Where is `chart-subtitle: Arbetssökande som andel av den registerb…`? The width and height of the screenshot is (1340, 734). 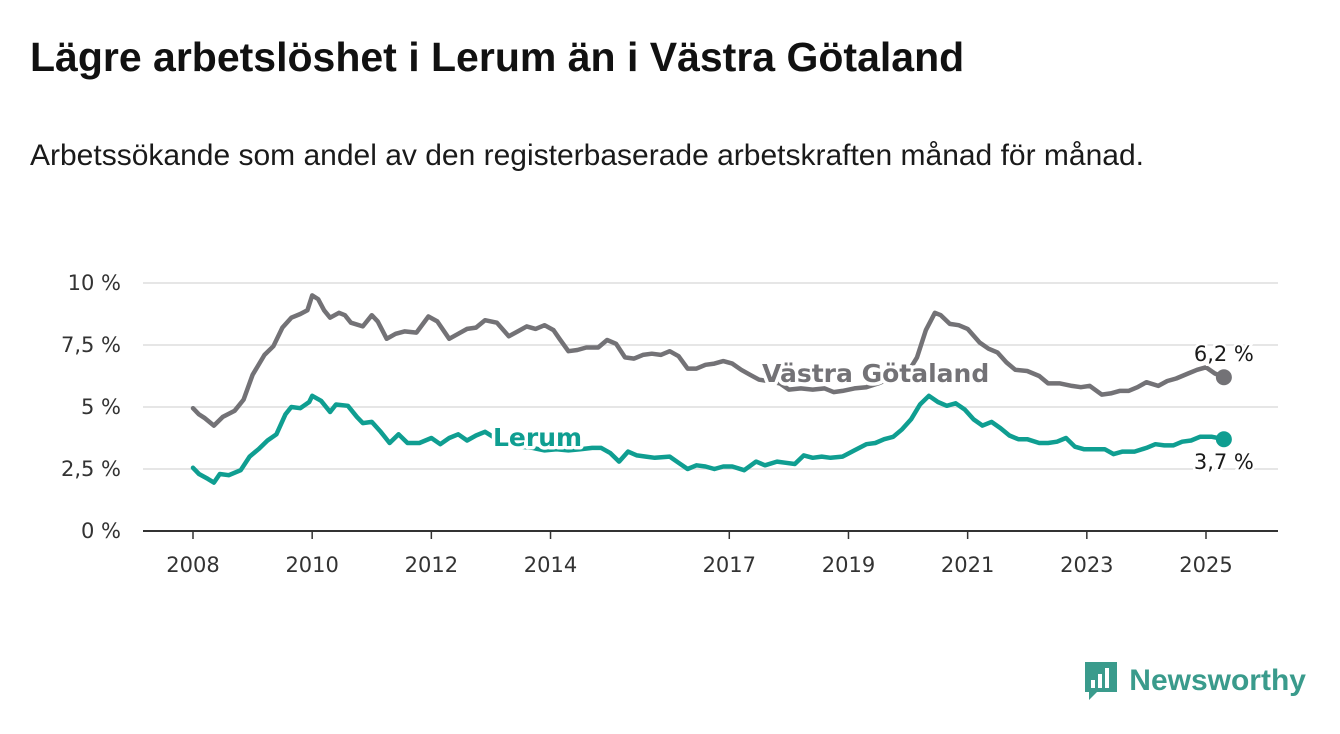
chart-subtitle: Arbetssökande som andel av den registerb… is located at coordinates (587, 155).